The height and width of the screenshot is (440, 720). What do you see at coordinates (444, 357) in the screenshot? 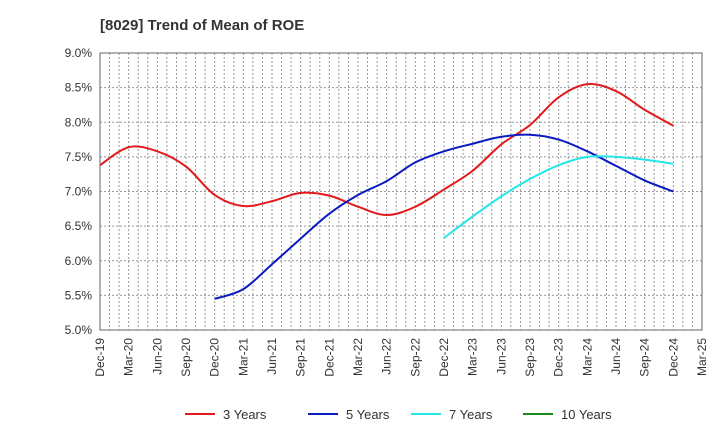
I see `x-tick-label: Dec-22` at bounding box center [444, 357].